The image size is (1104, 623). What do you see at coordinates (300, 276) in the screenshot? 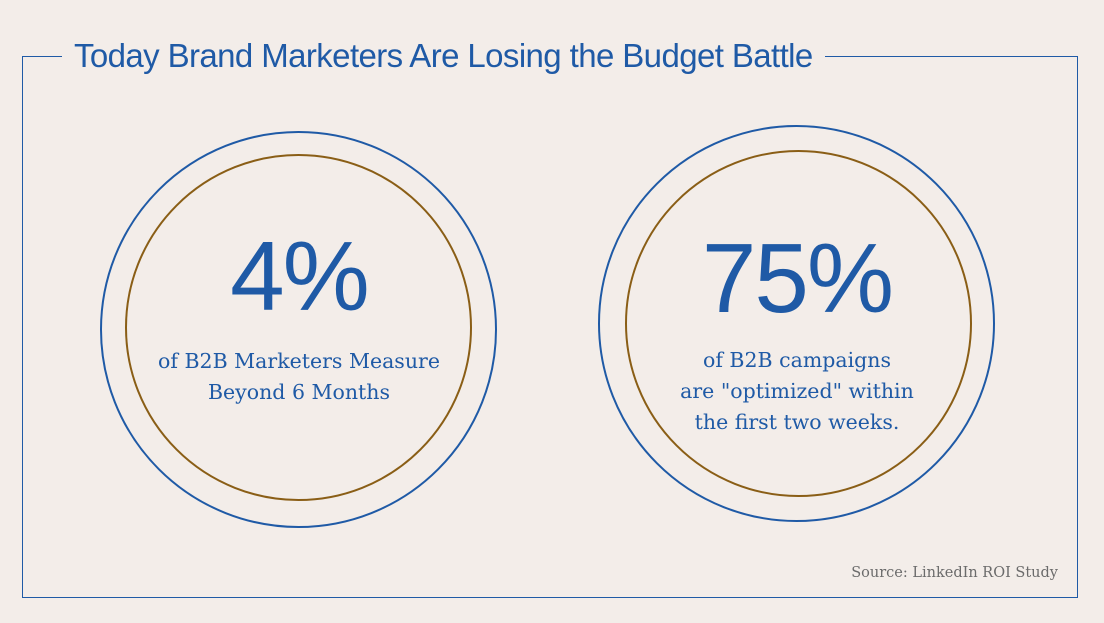
I see `stat-1-figure: 4%` at bounding box center [300, 276].